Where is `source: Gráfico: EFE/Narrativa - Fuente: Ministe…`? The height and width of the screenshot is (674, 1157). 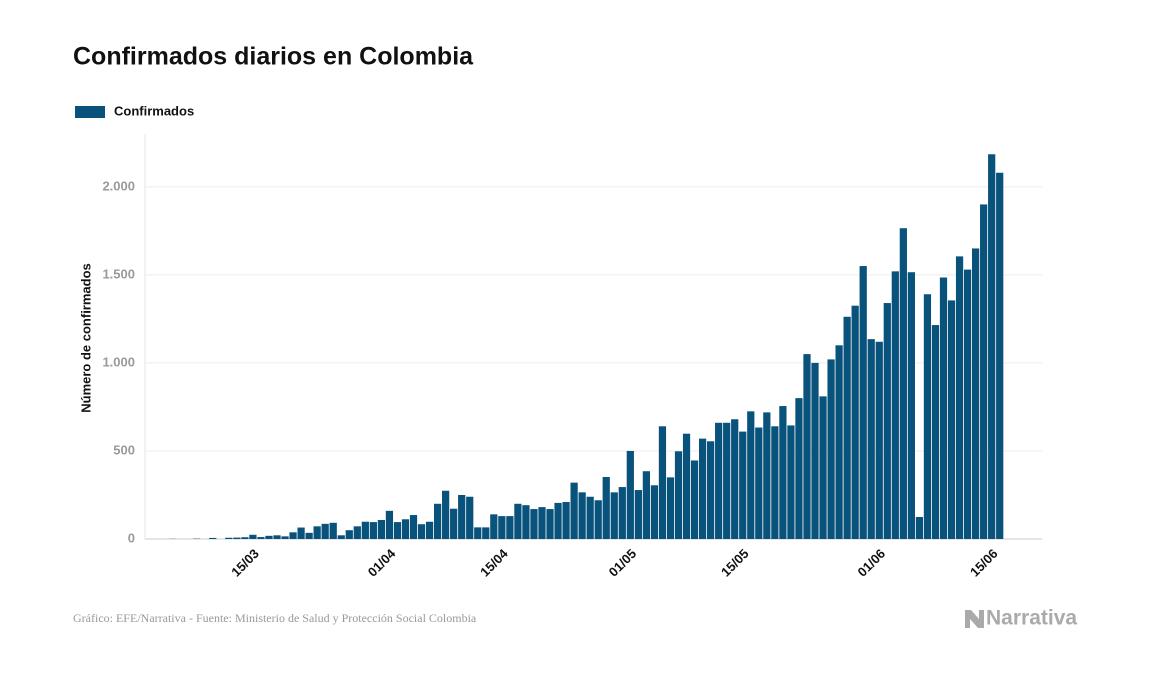 source: Gráfico: EFE/Narrativa - Fuente: Ministe… is located at coordinates (275, 618).